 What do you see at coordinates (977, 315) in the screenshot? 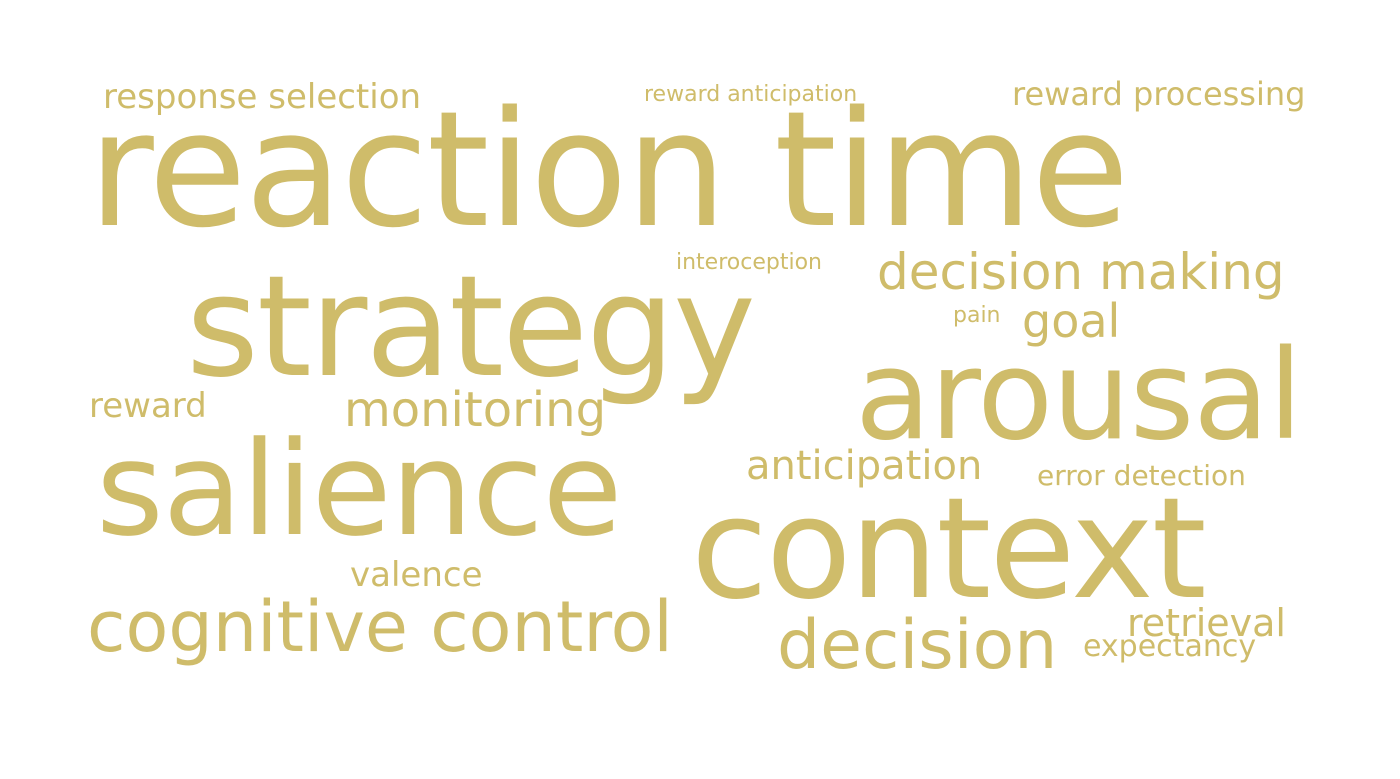
I see `word-pain: pain` at bounding box center [977, 315].